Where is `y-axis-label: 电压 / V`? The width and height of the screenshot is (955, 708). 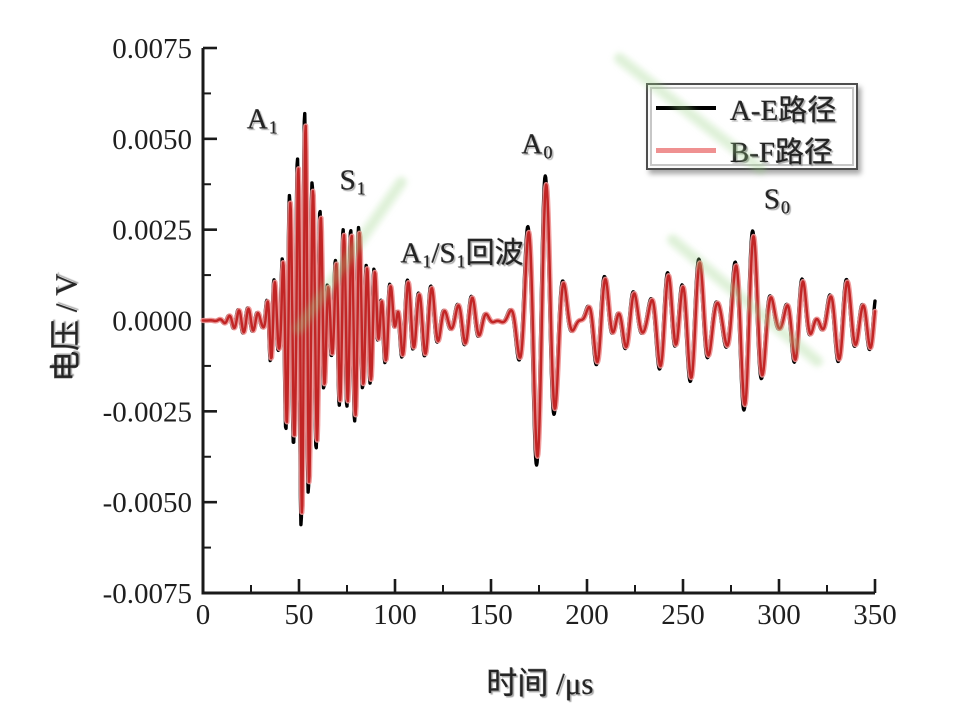 y-axis-label: 电压 / V is located at coordinates (66, 327).